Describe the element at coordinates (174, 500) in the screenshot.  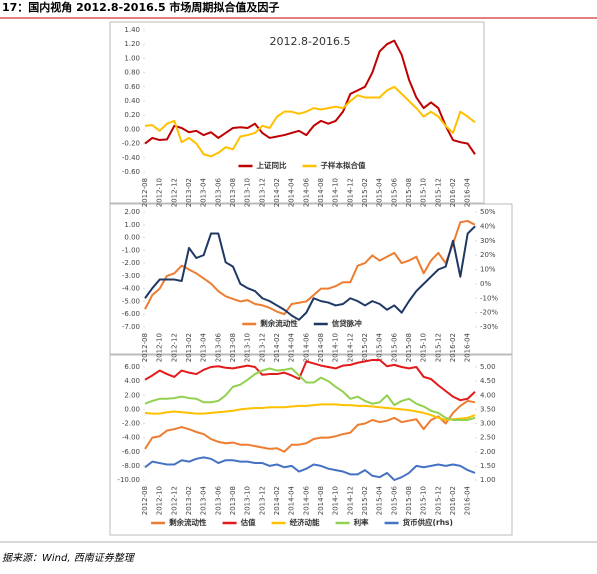
I see `x-tick-label: 2012-12` at that location.